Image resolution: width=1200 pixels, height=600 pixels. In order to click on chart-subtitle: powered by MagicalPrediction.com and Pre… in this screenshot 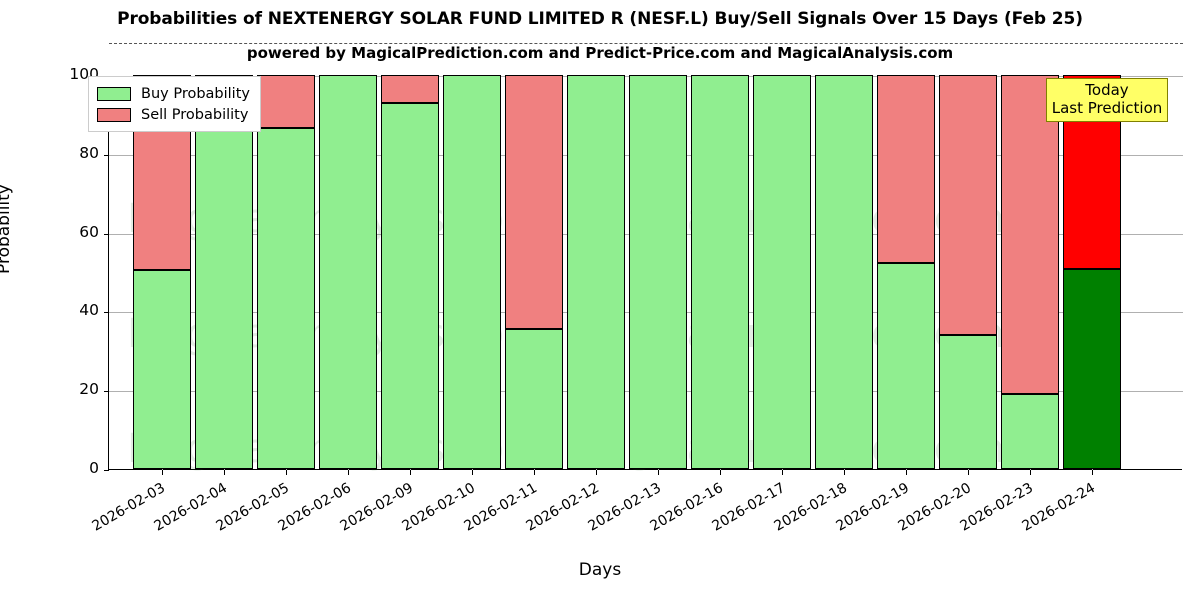, I will do `click(600, 53)`.